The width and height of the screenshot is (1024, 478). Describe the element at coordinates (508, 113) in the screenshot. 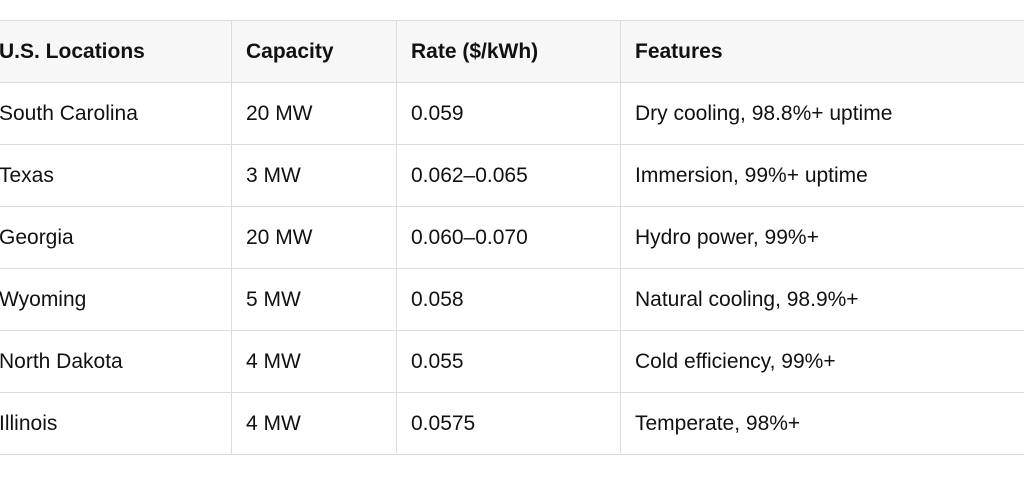

I see `table-cell: 0.059` at that location.